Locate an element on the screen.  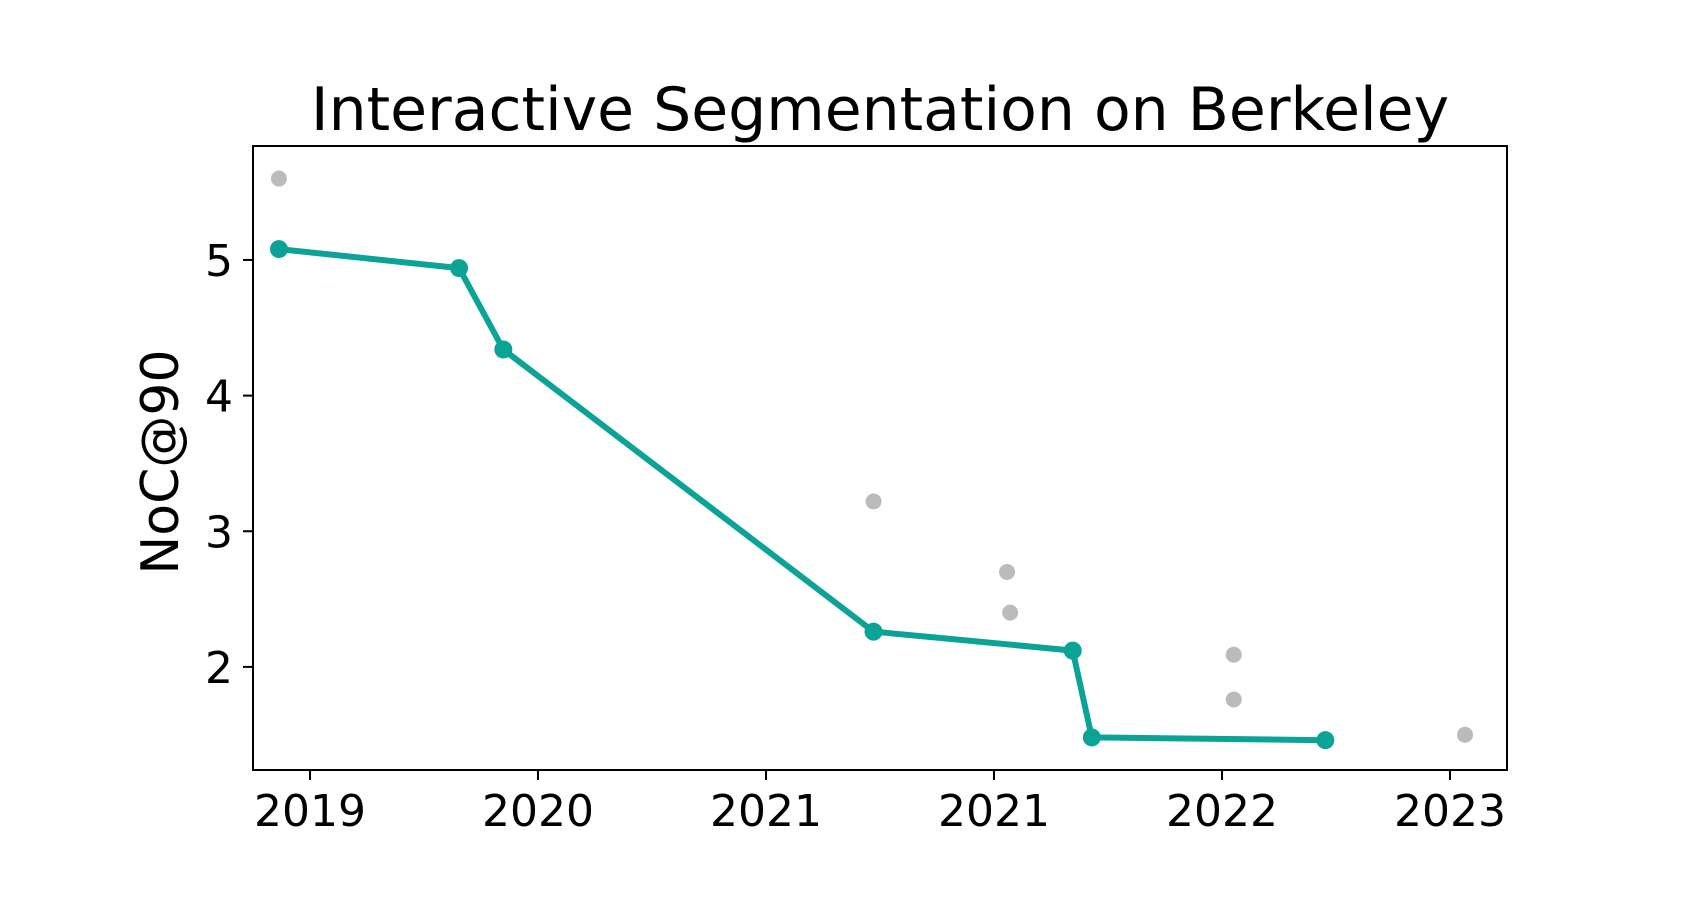
y-tick-label: 5 is located at coordinates (219, 261).